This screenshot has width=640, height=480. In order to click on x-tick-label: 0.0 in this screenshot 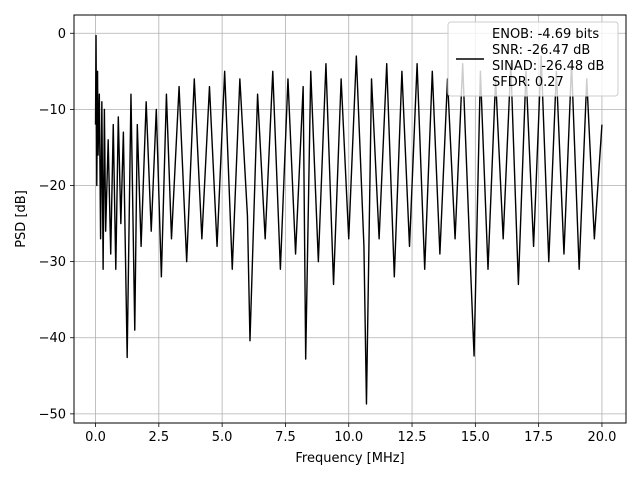, I will do `click(95, 437)`.